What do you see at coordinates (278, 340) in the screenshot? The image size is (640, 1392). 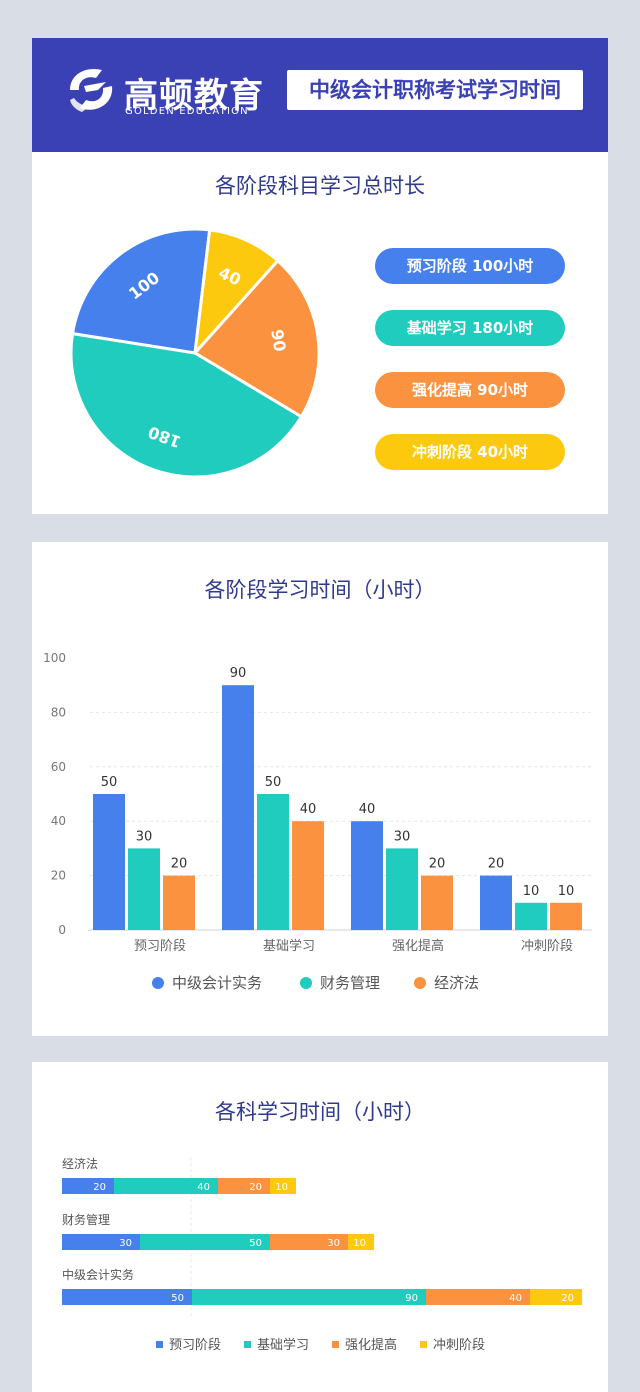 I see `pie-value-label: 90` at bounding box center [278, 340].